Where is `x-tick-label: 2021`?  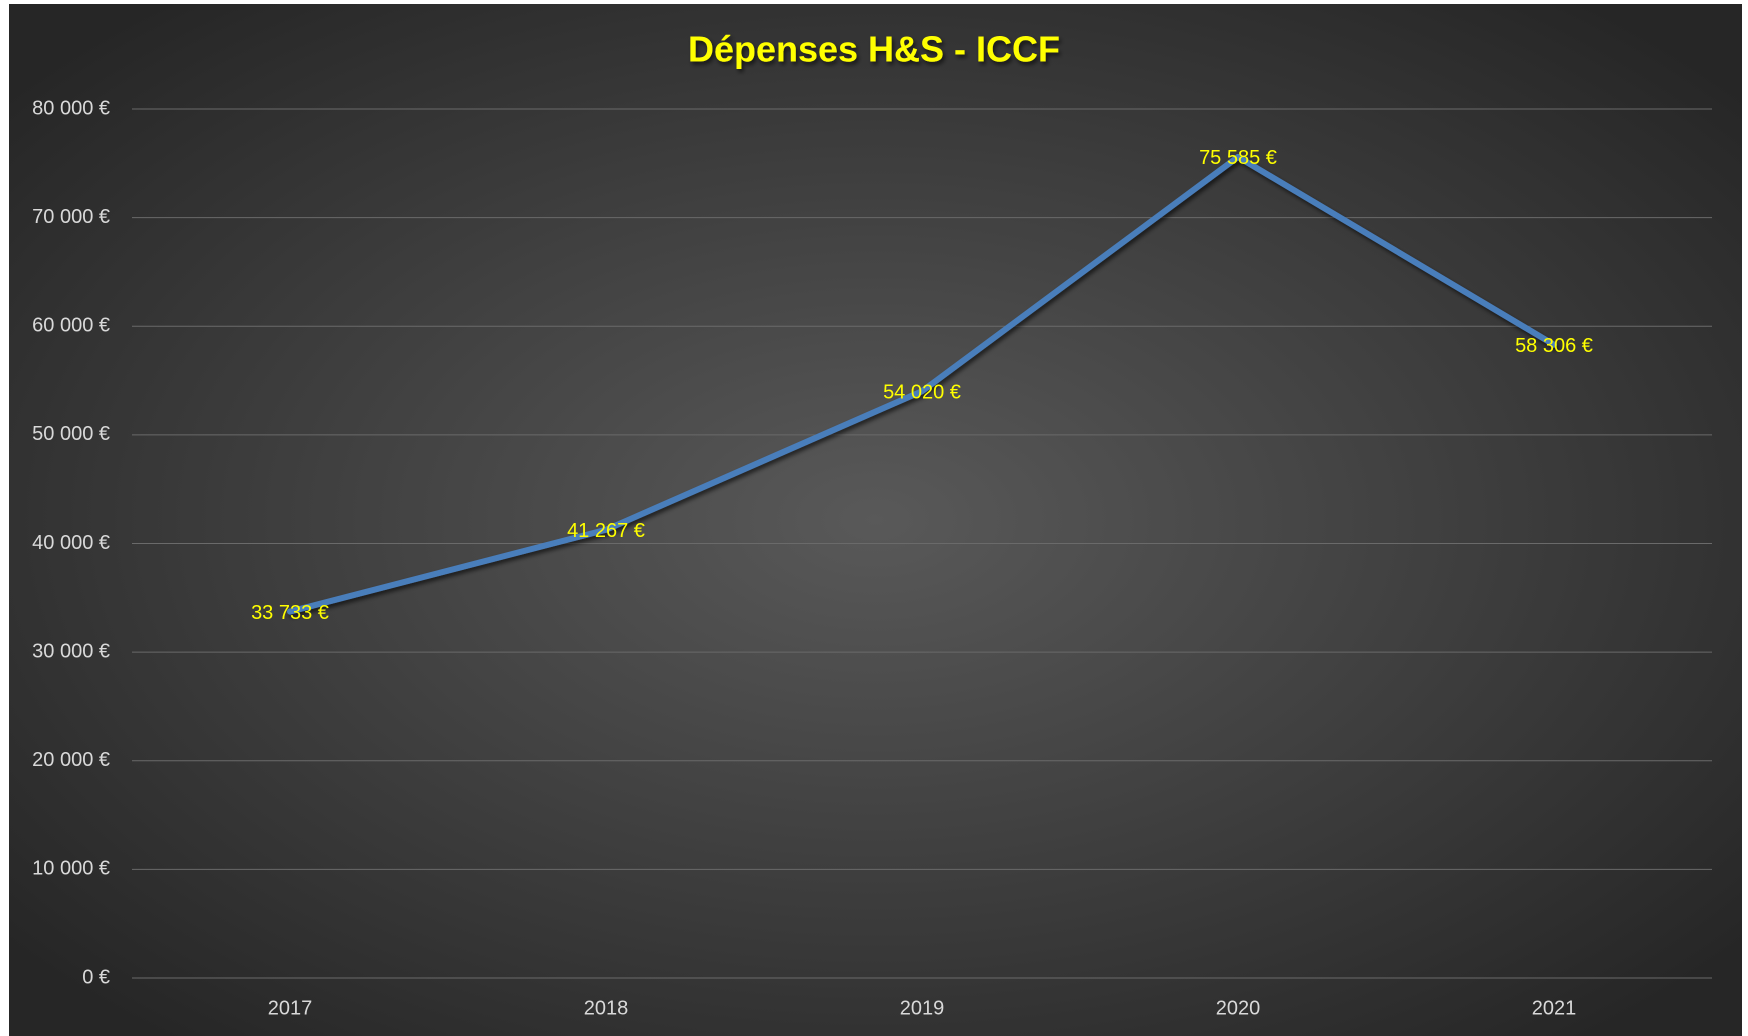
x-tick-label: 2021 is located at coordinates (1554, 1008).